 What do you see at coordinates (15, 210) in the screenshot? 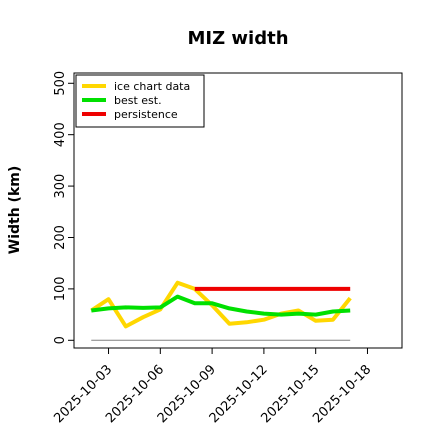
I see `y-axis-title: Width (km)` at bounding box center [15, 210].